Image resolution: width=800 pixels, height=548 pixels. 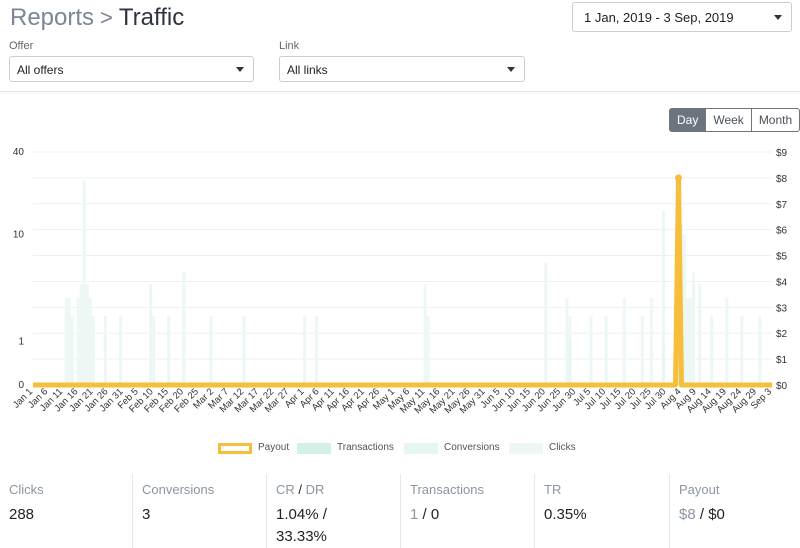 I want to click on y-right-tick-label: $2, so click(x=782, y=334).